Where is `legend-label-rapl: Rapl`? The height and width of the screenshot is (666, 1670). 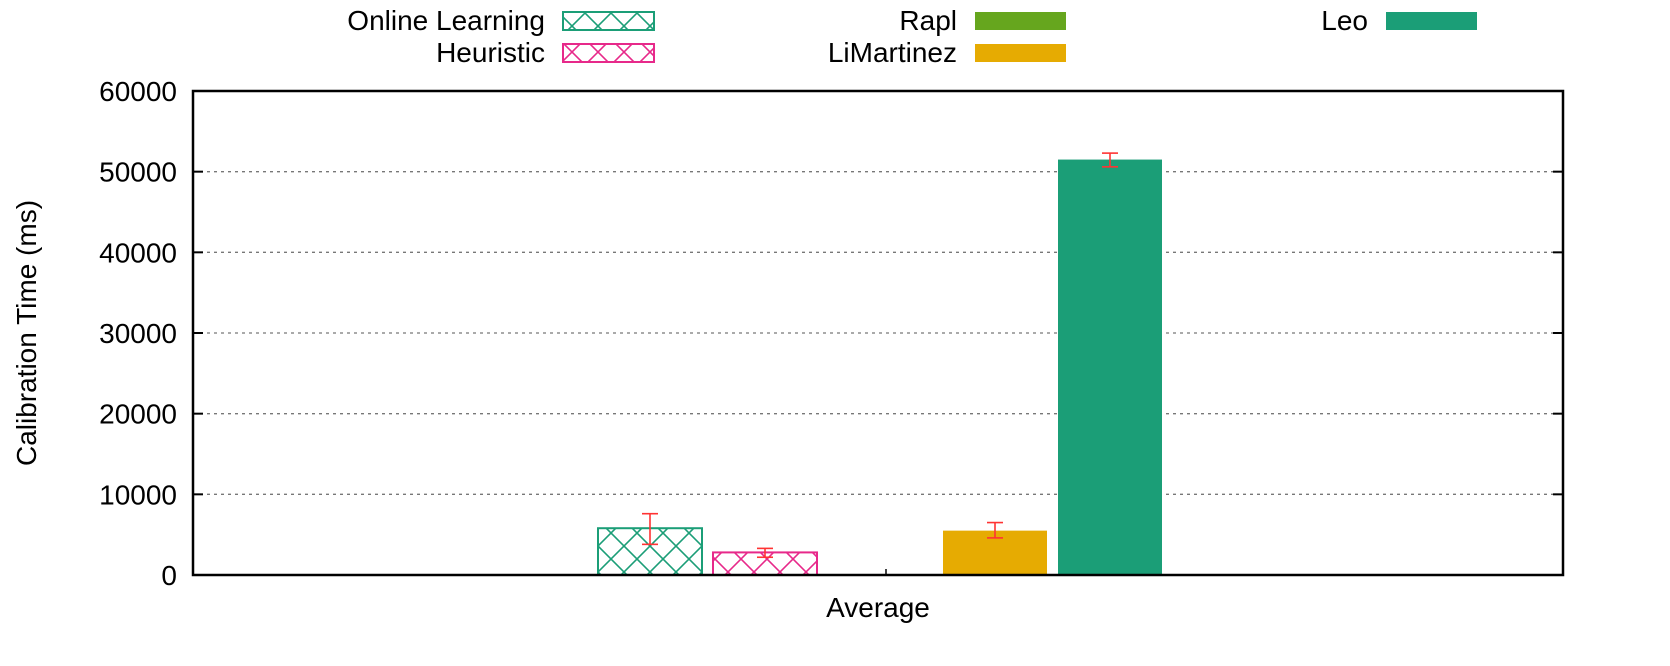 legend-label-rapl: Rapl is located at coordinates (928, 20).